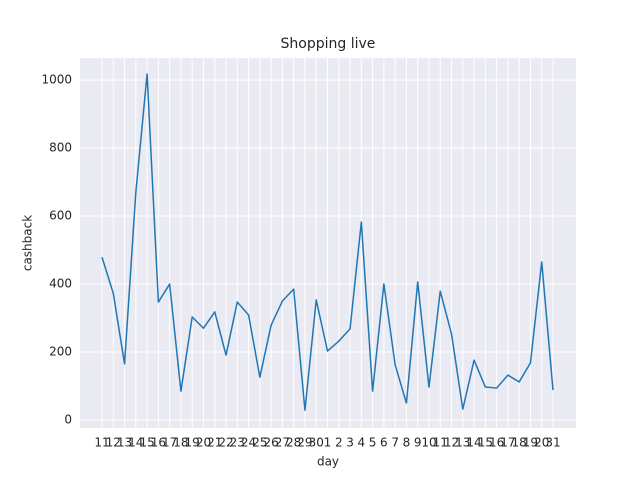 This screenshot has height=480, width=640. What do you see at coordinates (362, 443) in the screenshot?
I see `x-tick-label: 4` at bounding box center [362, 443].